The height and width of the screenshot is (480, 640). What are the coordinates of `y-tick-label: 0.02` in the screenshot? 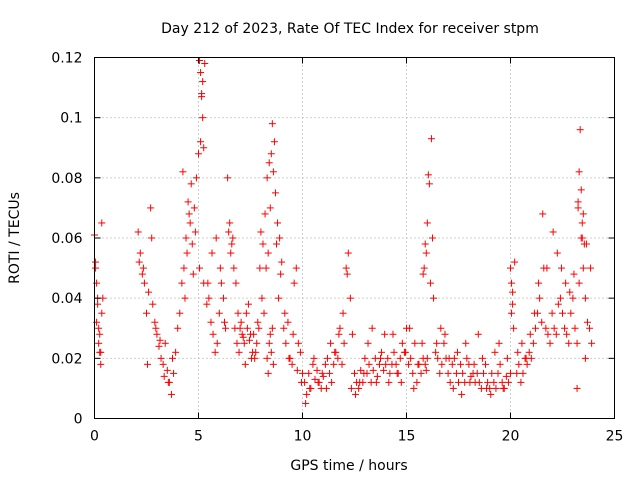 It's located at (66, 359).